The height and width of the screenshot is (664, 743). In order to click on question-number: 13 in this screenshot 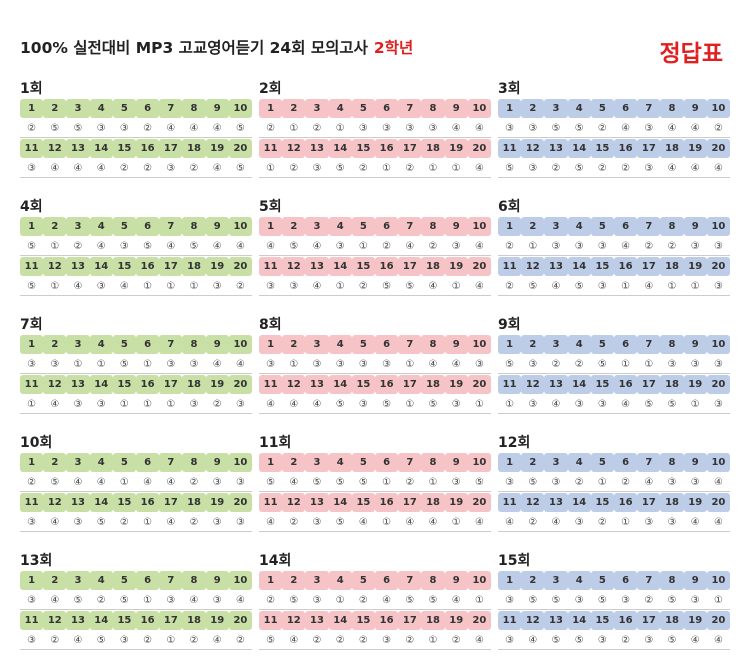, I will do `click(78, 266)`.